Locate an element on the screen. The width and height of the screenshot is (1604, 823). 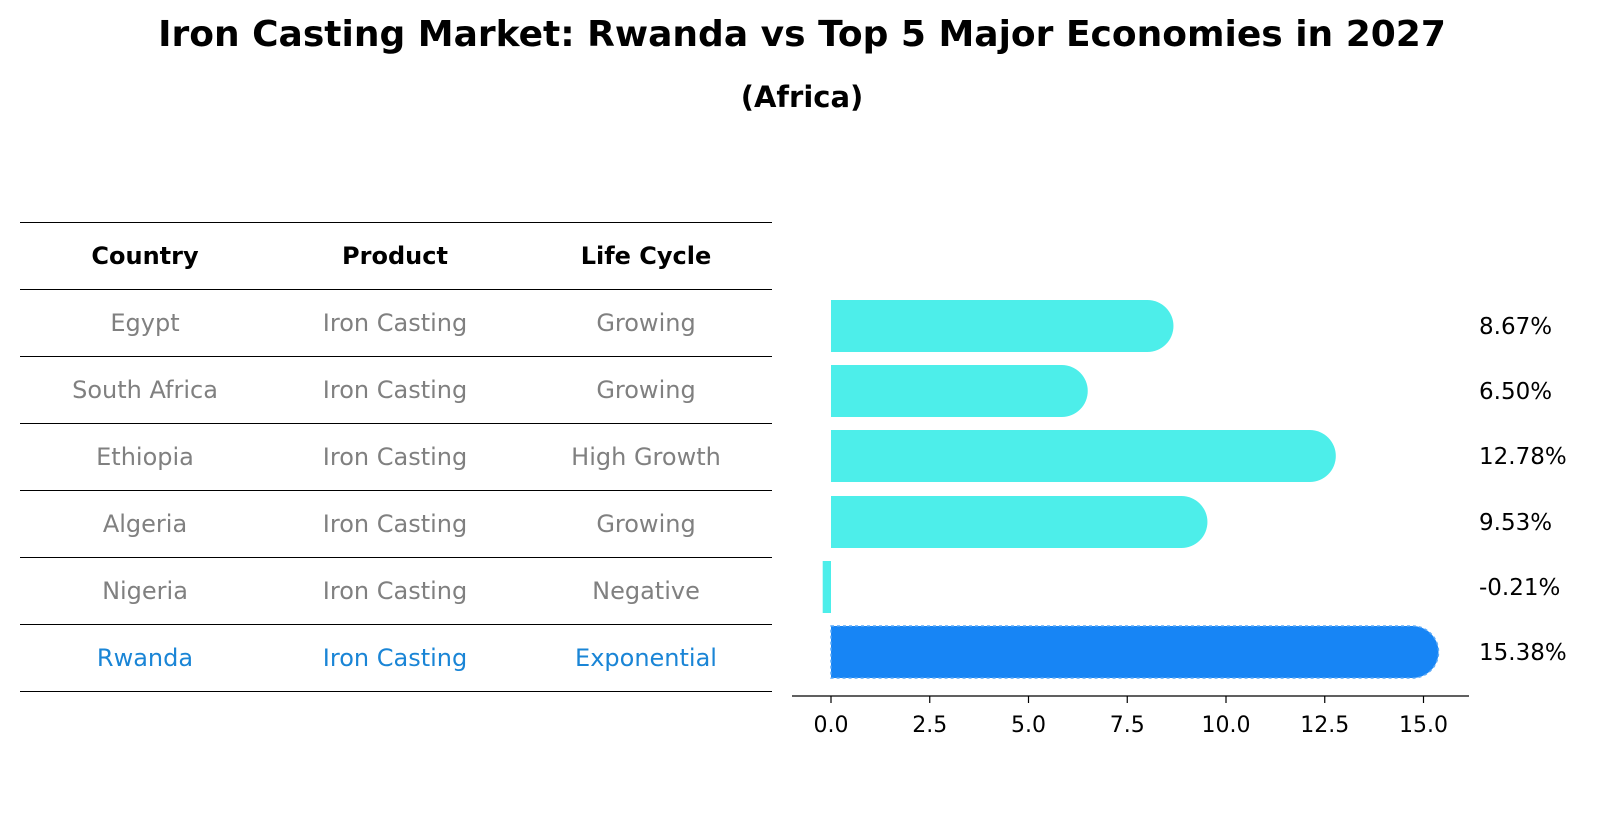
life-cycle-cell: Exponential is located at coordinates (646, 658).